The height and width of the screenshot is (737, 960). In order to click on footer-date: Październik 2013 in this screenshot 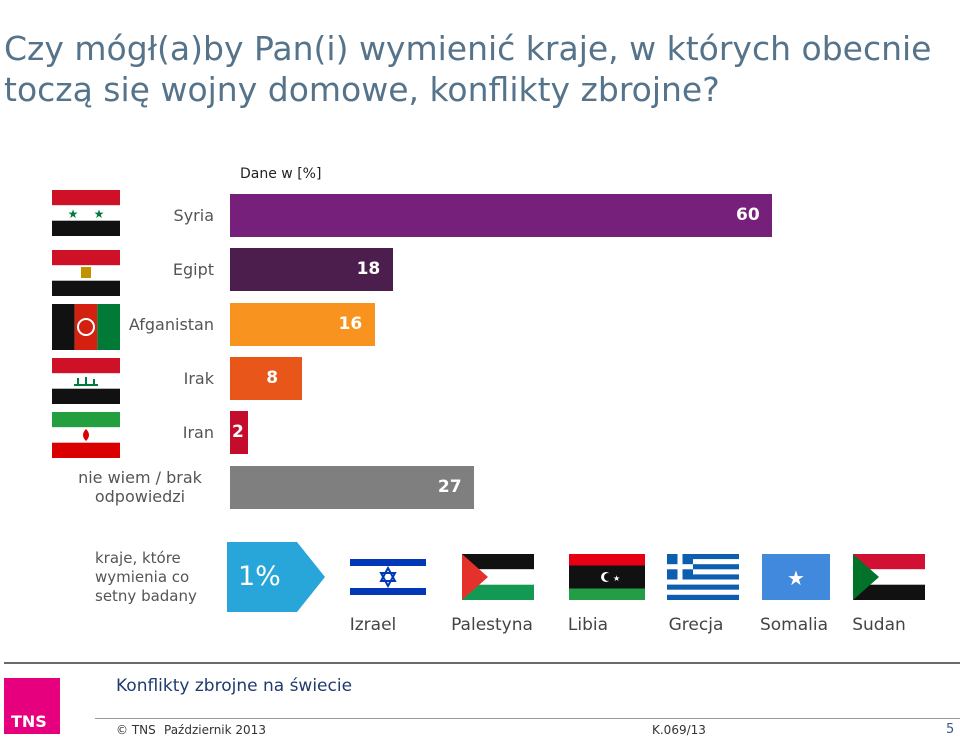, I will do `click(215, 730)`.